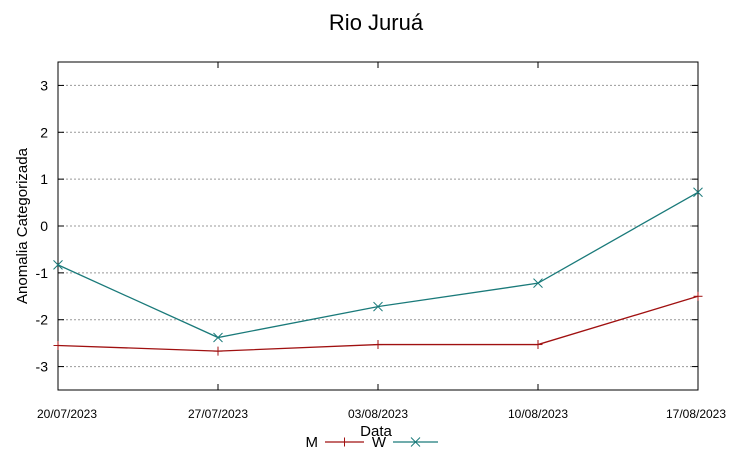 The image size is (753, 459). What do you see at coordinates (42, 273) in the screenshot?
I see `y-tick-label: -1` at bounding box center [42, 273].